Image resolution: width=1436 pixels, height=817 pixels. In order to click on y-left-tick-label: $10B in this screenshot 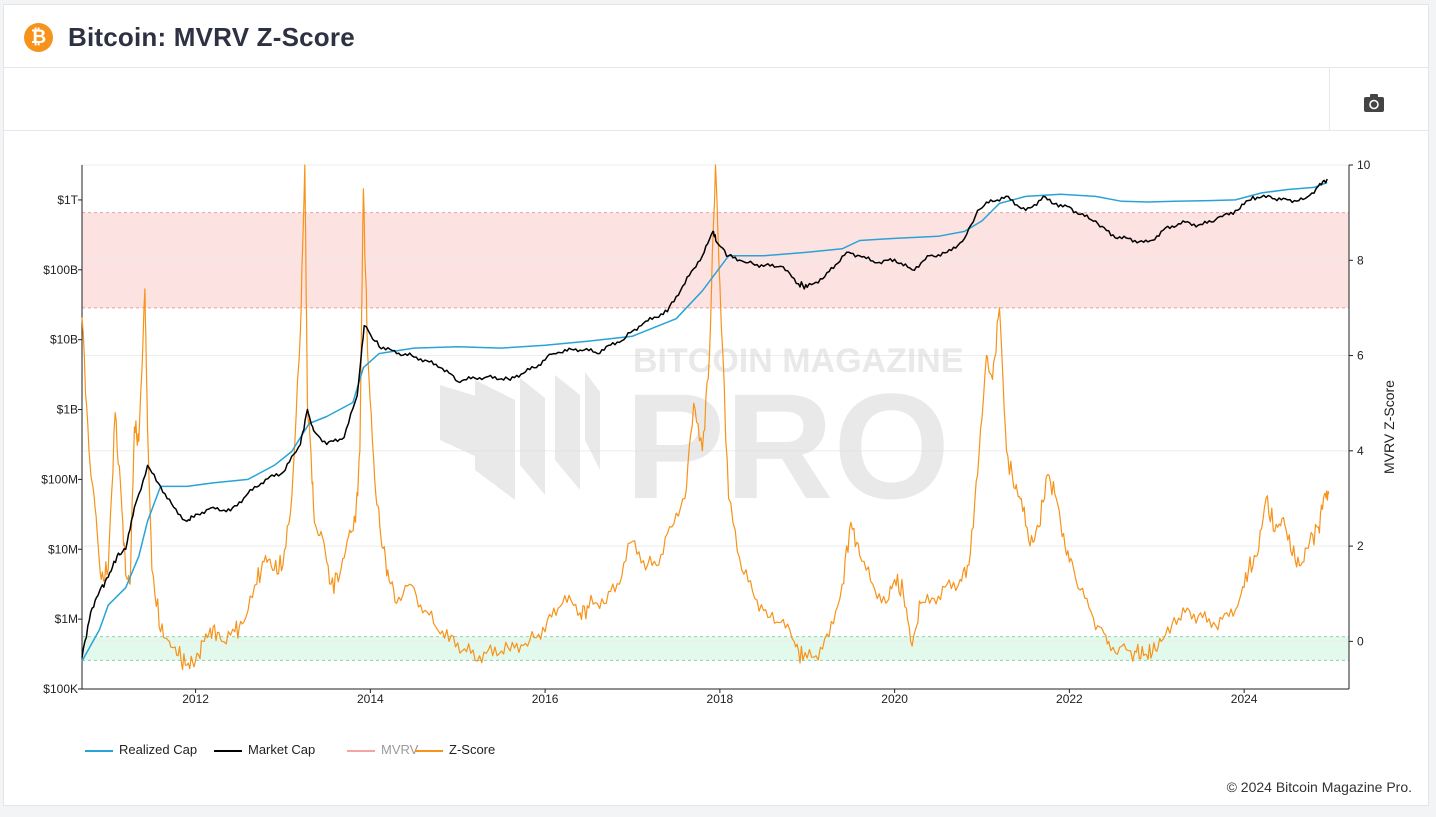, I will do `click(64, 340)`.